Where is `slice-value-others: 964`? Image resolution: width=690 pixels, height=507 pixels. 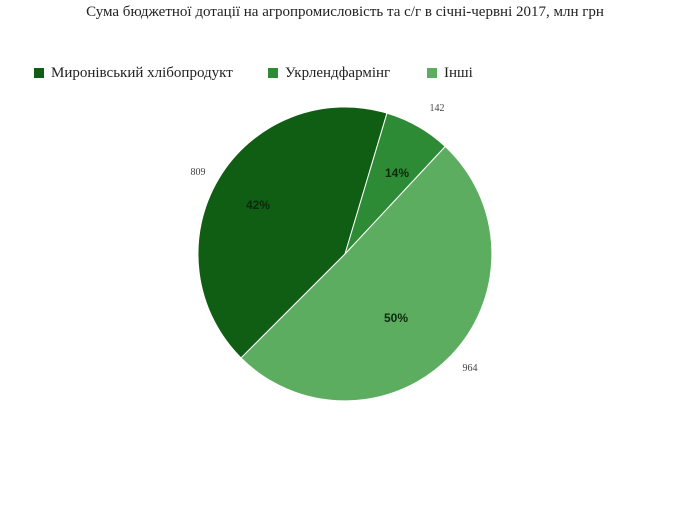 slice-value-others: 964 is located at coordinates (470, 368).